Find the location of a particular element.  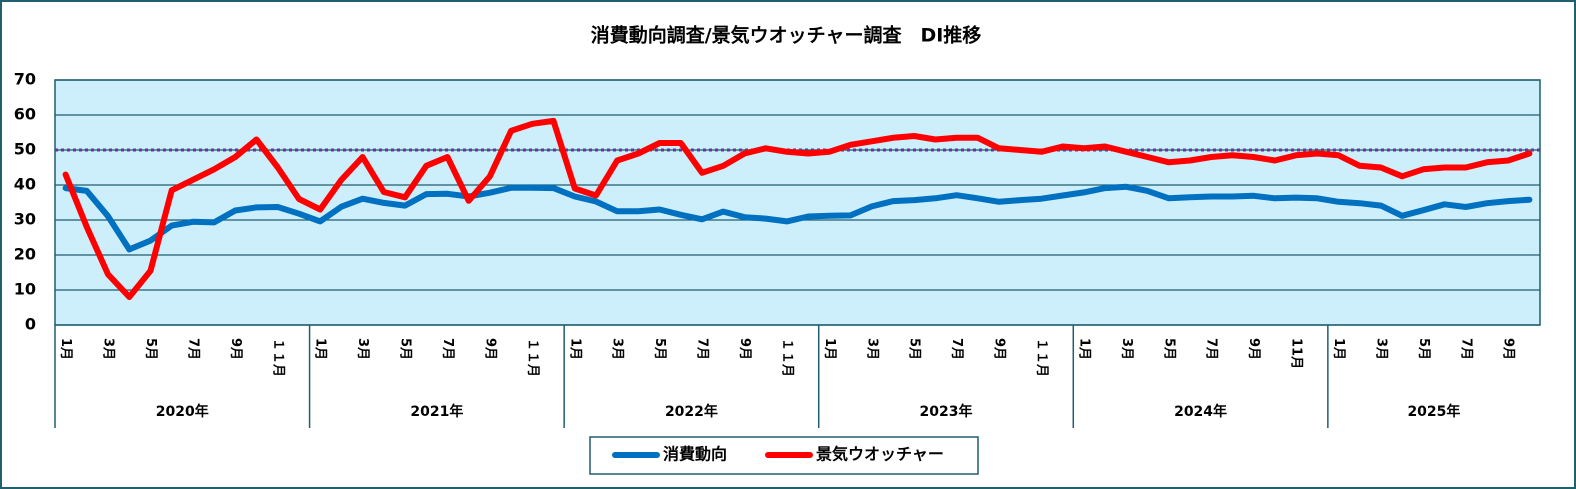

group-label: 2025年 is located at coordinates (1433, 411).